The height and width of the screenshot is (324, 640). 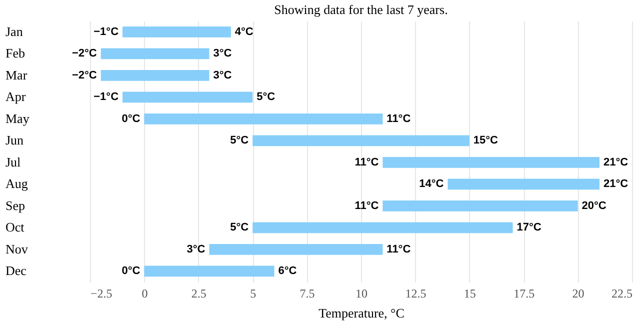 I want to click on x-tick-label: 17.5, so click(x=524, y=293).